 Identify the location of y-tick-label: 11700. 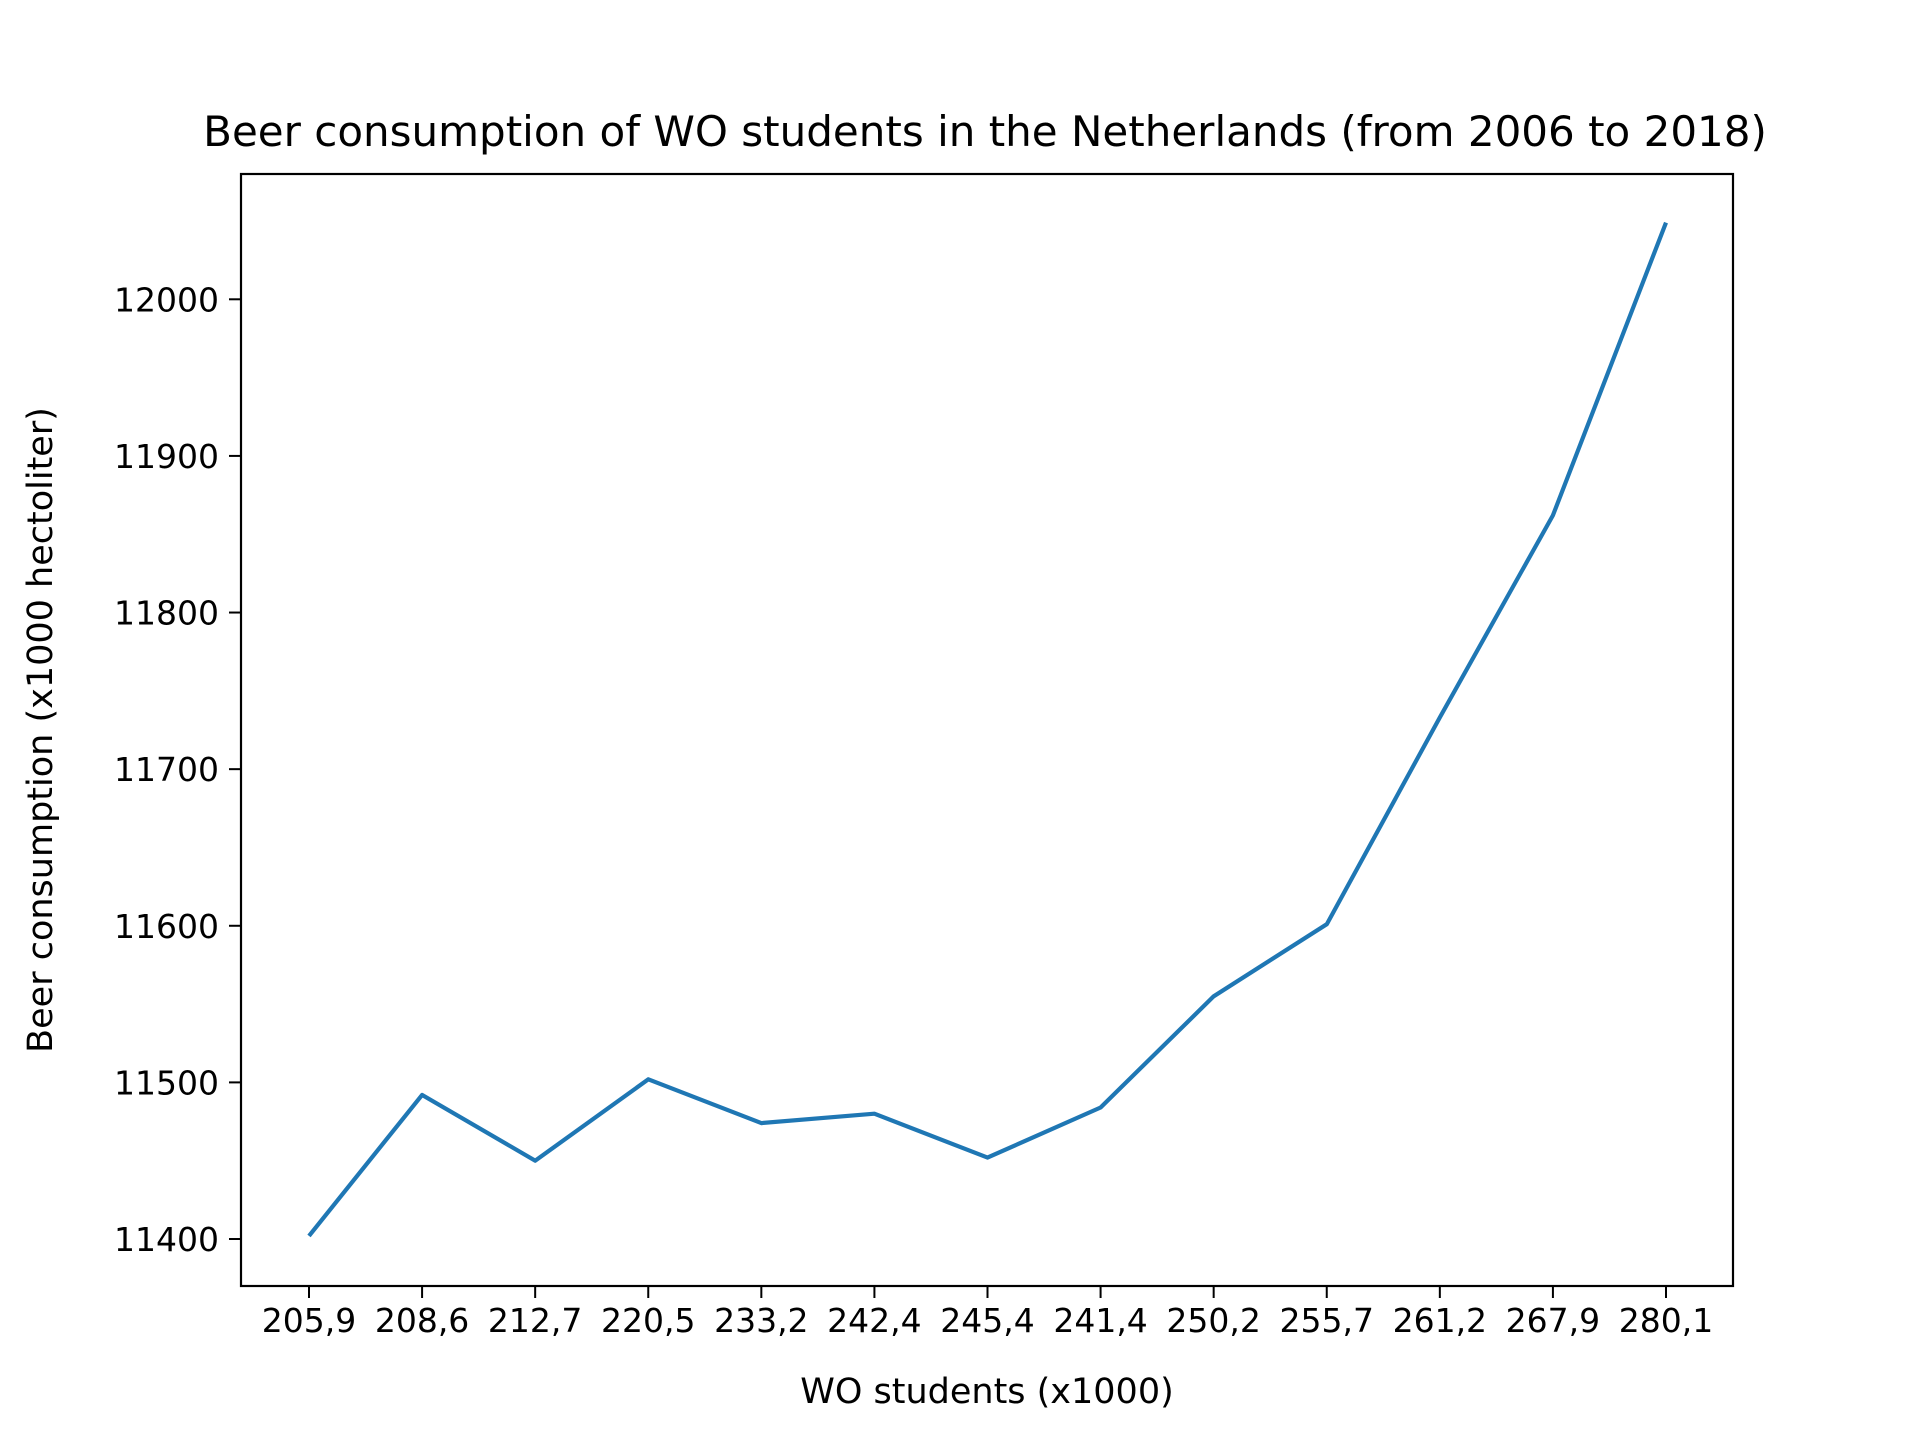
(166, 769).